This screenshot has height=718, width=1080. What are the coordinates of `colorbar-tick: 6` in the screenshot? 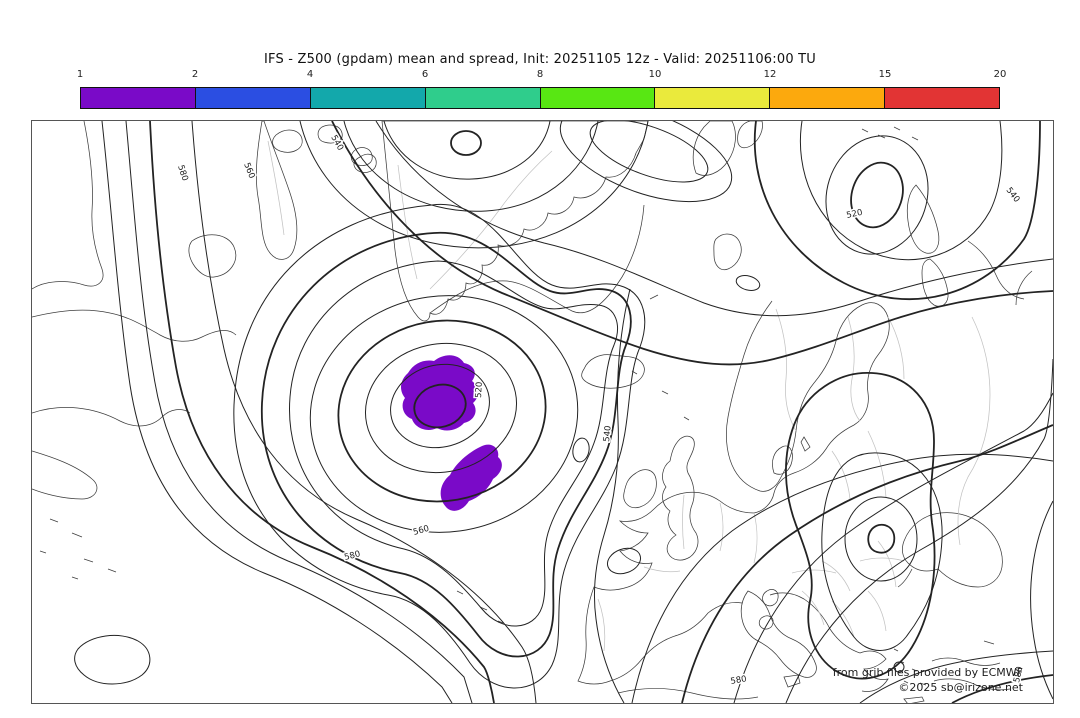 It's located at (425, 74).